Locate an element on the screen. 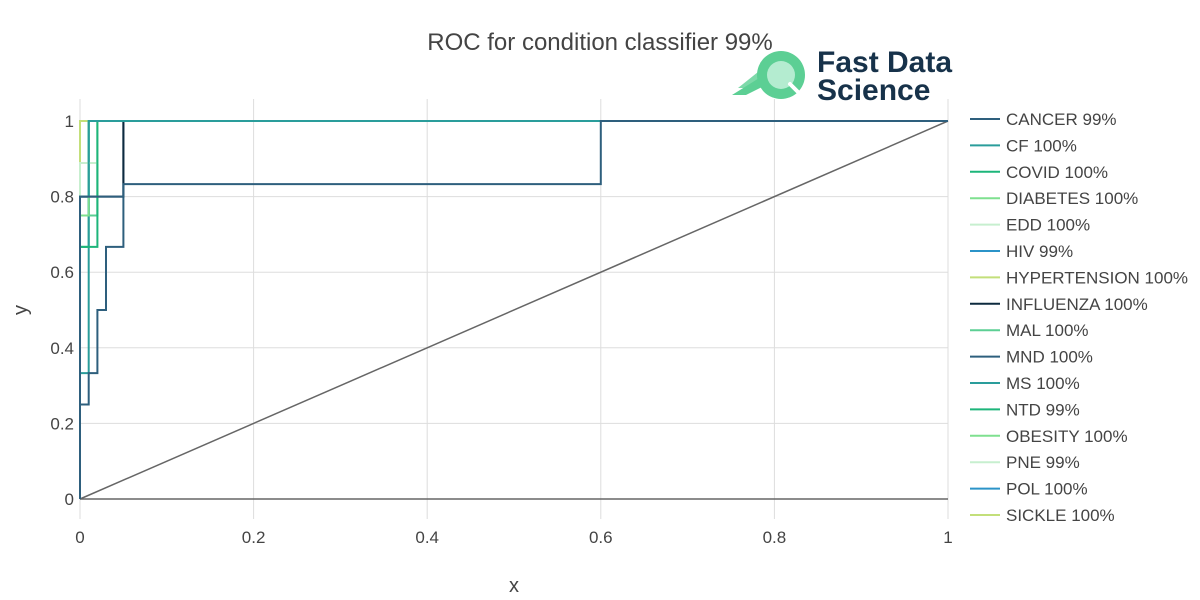 The width and height of the screenshot is (1200, 600). x-tick-label: 0.2 is located at coordinates (254, 537).